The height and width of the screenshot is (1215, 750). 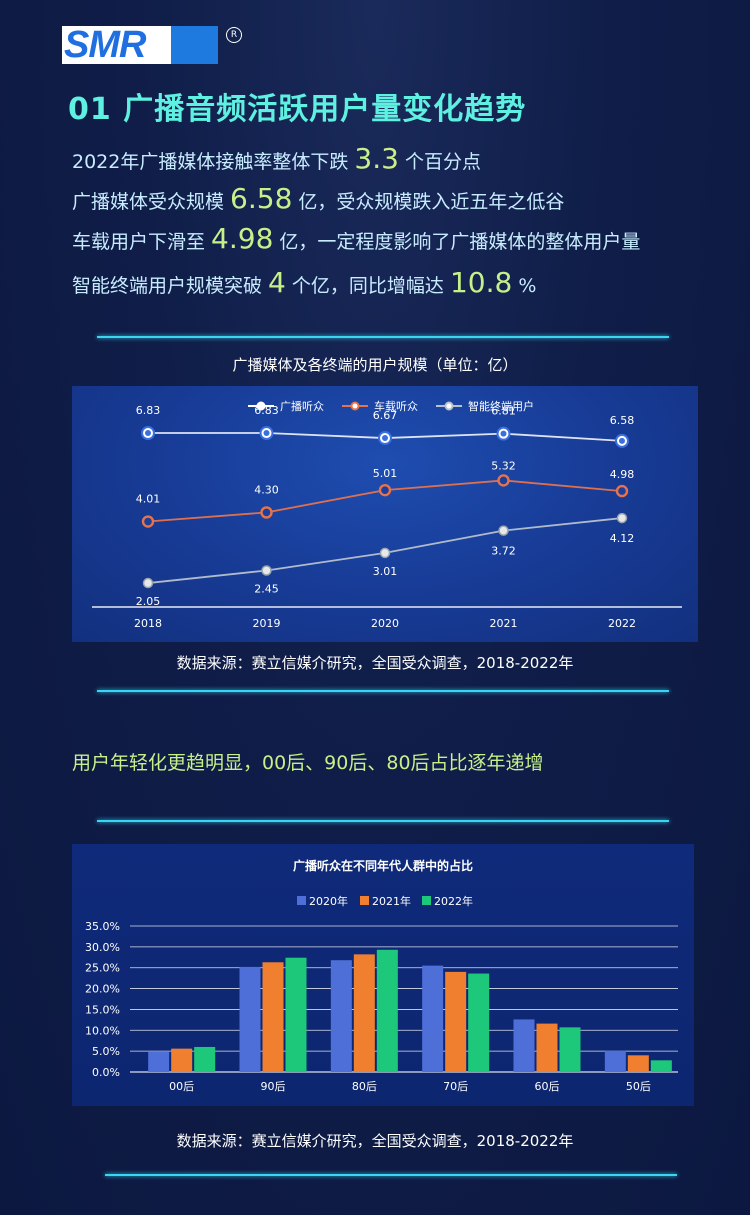 What do you see at coordinates (622, 623) in the screenshot?
I see `x-tick-label: 2022` at bounding box center [622, 623].